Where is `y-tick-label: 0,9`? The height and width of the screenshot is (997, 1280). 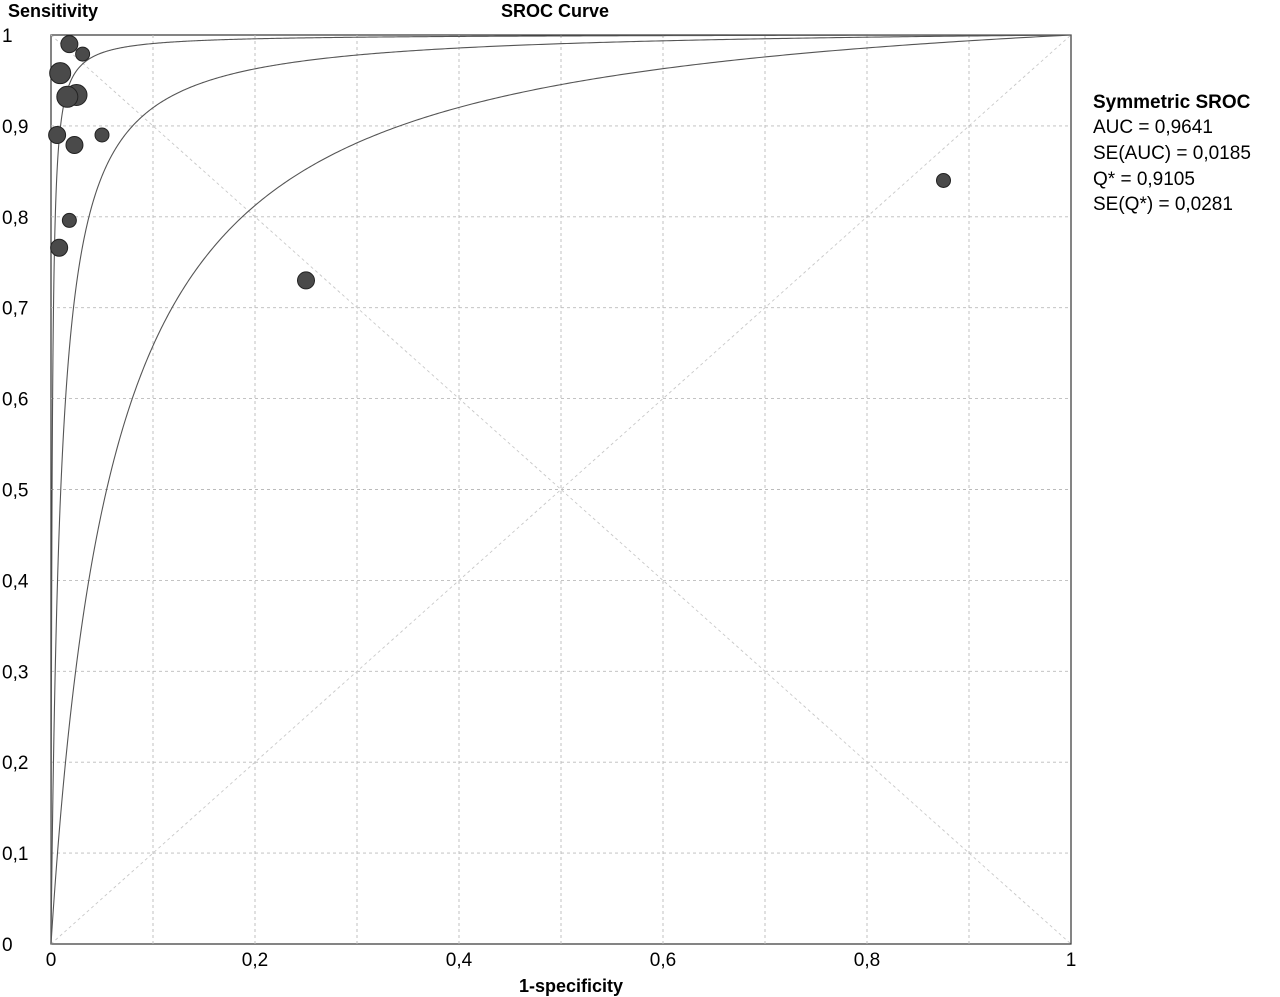
y-tick-label: 0,9 is located at coordinates (15, 127).